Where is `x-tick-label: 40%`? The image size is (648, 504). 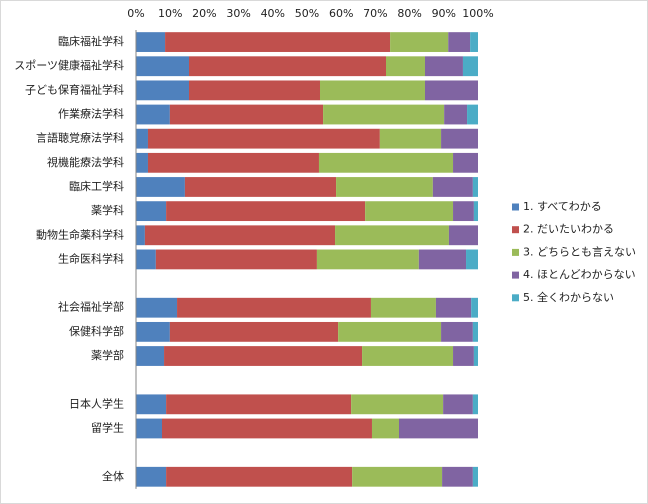
x-tick-label: 40% is located at coordinates (273, 13).